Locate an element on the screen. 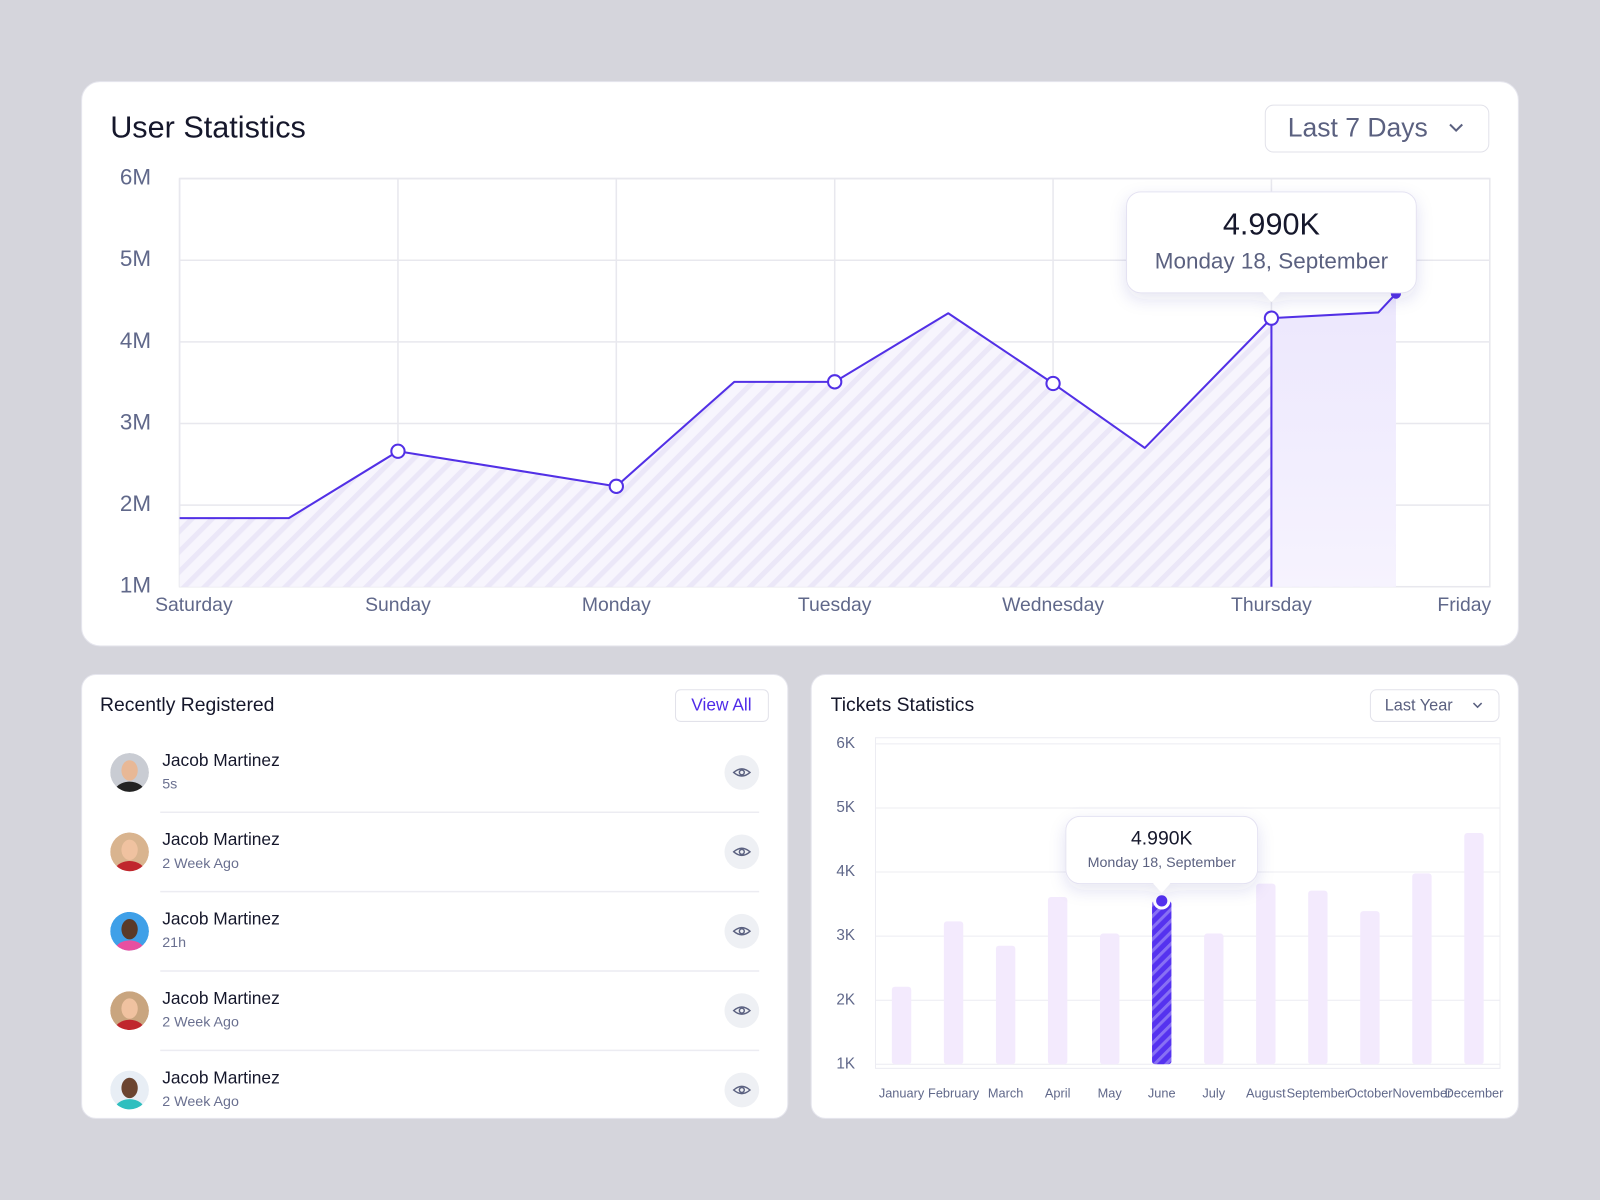 Image resolution: width=1600 pixels, height=1200 pixels. x-tick-label: Thursday is located at coordinates (1271, 605).